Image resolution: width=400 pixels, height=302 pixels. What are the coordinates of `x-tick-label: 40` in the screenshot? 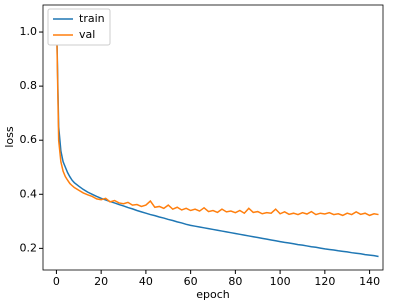 It's located at (146, 281).